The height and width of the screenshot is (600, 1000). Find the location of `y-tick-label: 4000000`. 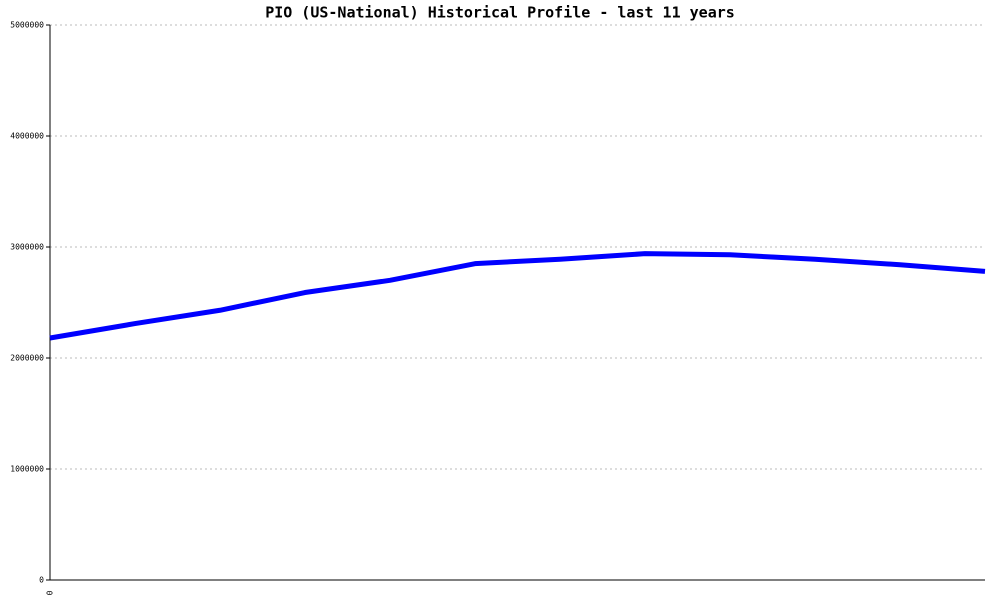

y-tick-label: 4000000 is located at coordinates (27, 136).